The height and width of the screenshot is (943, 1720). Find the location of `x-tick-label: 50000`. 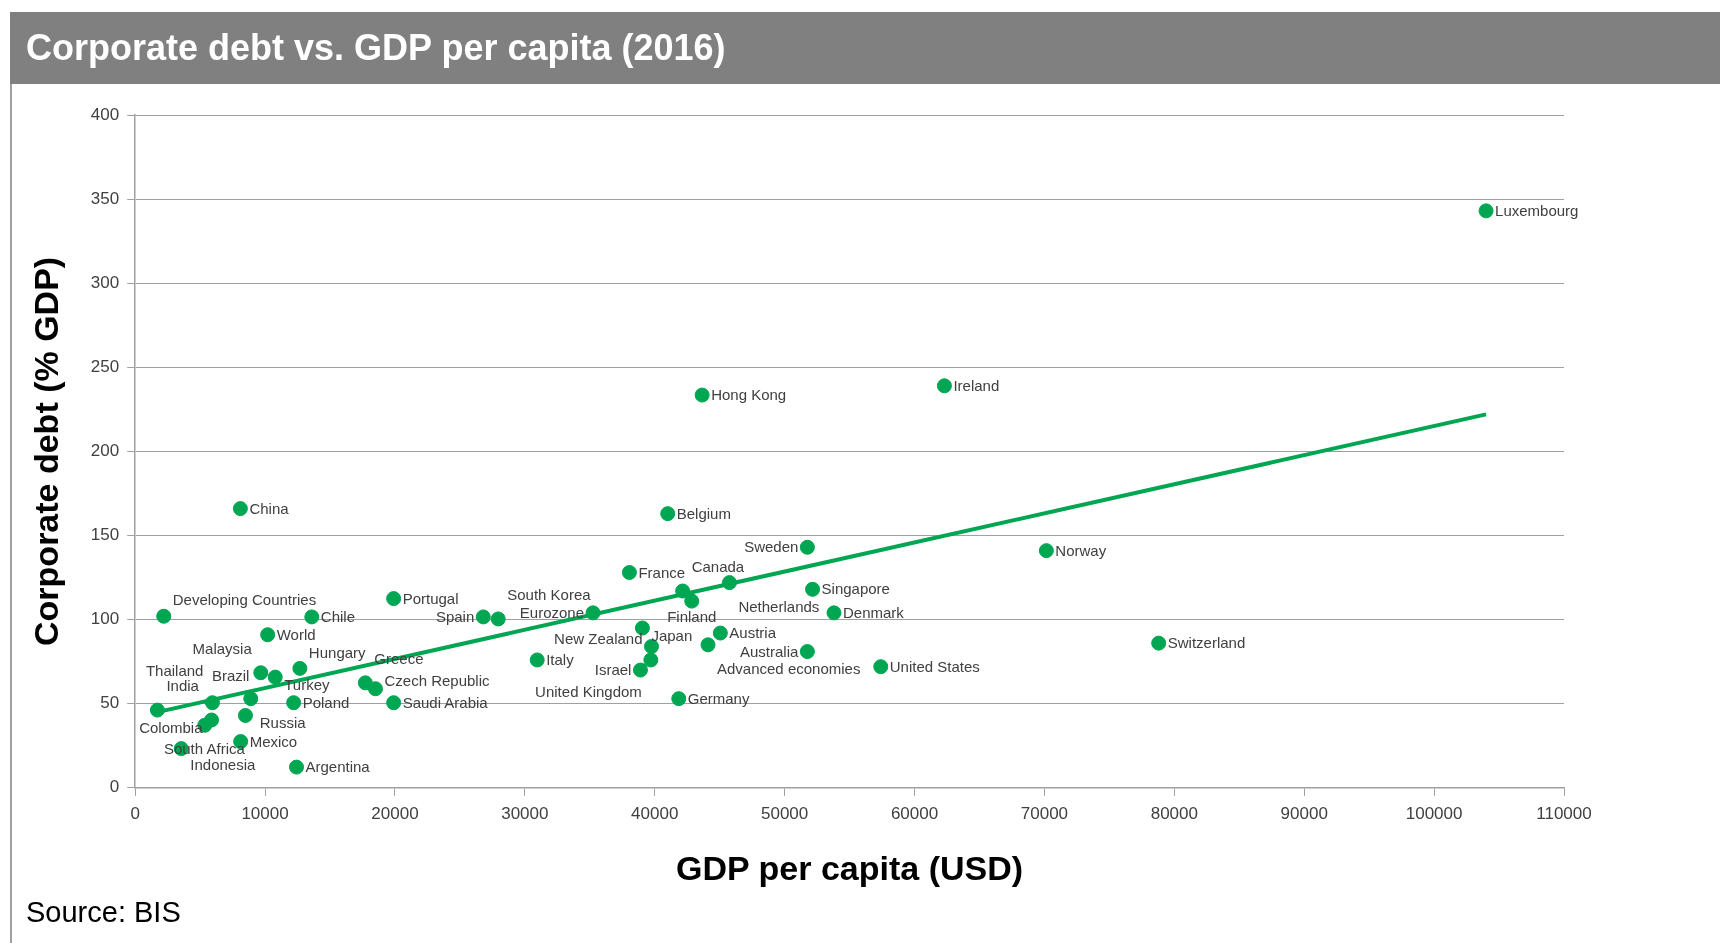

x-tick-label: 50000 is located at coordinates (784, 813).